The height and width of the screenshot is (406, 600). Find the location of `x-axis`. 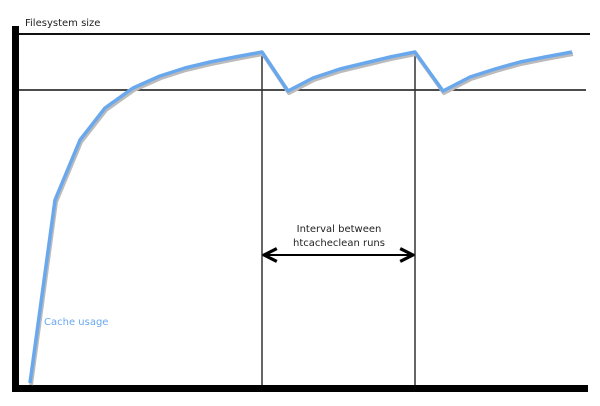

x-axis is located at coordinates (300, 388).